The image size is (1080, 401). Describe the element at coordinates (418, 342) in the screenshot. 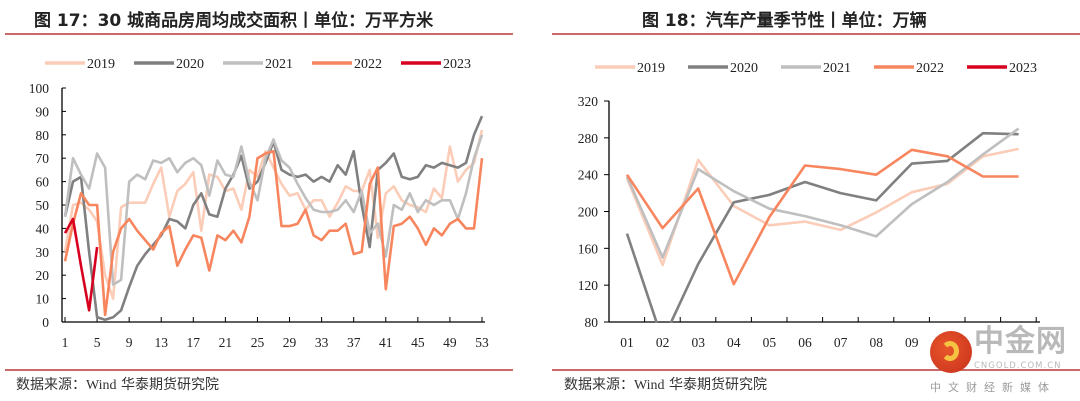

I see `x-tick-label: 45` at that location.